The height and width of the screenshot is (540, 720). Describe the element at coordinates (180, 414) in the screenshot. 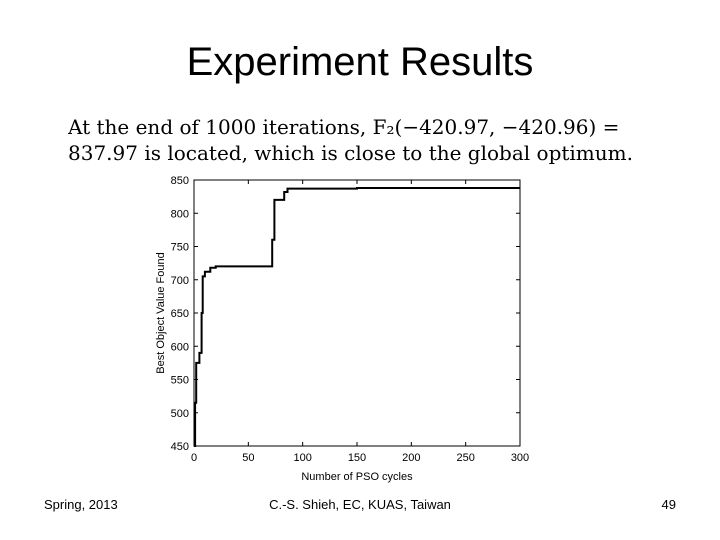

I see `y-tick-label: 500` at that location.